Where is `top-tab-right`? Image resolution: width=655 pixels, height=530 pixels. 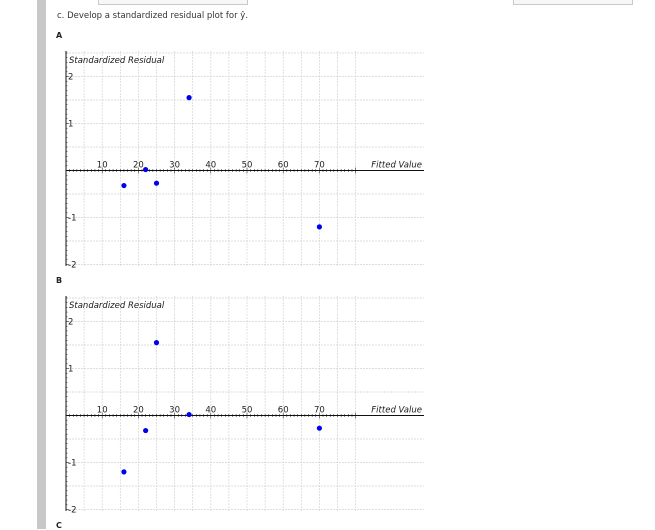
top-tab-right is located at coordinates (573, 2).